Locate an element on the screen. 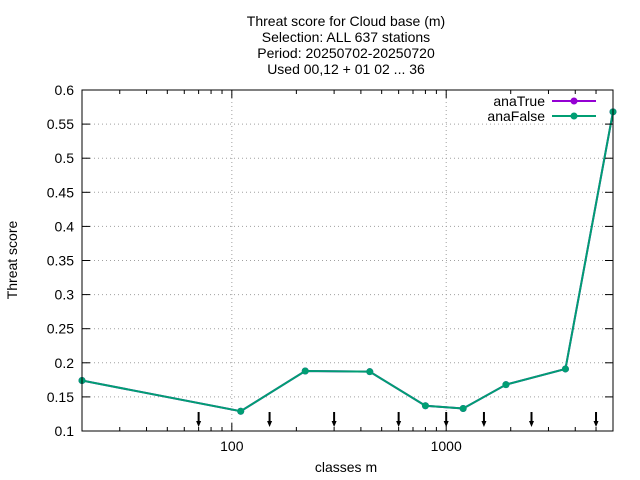 This screenshot has height=480, width=640. x-tick-label: 100 is located at coordinates (232, 446).